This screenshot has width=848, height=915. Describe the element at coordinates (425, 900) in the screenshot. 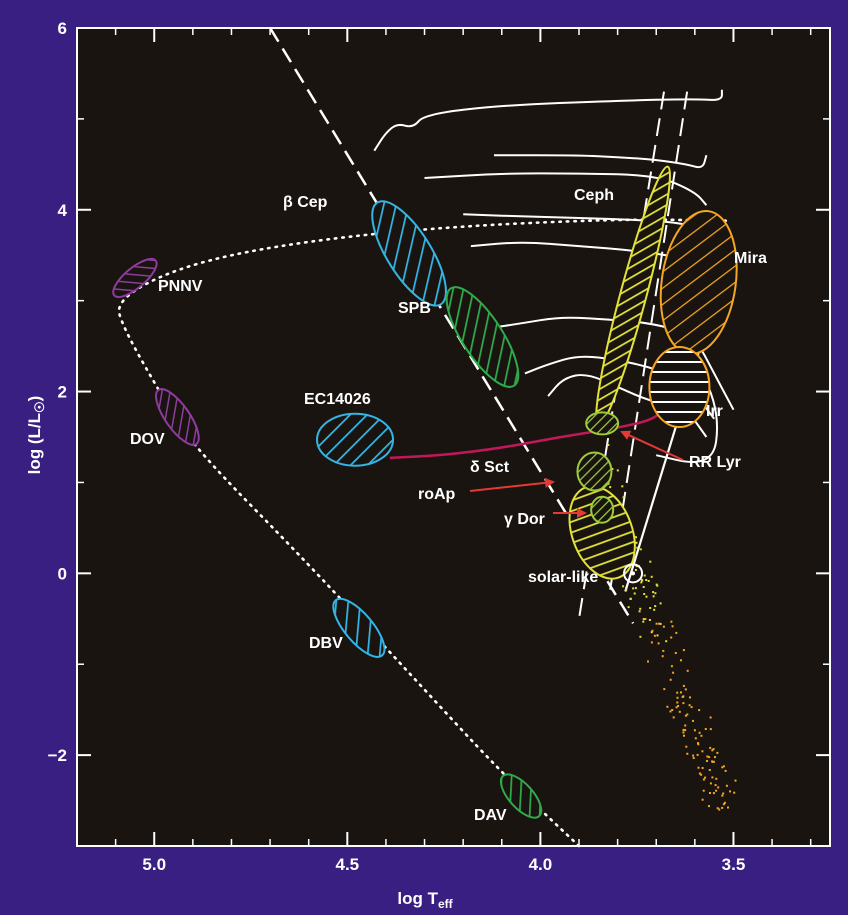

I see `x-axis-title: log Teff` at that location.